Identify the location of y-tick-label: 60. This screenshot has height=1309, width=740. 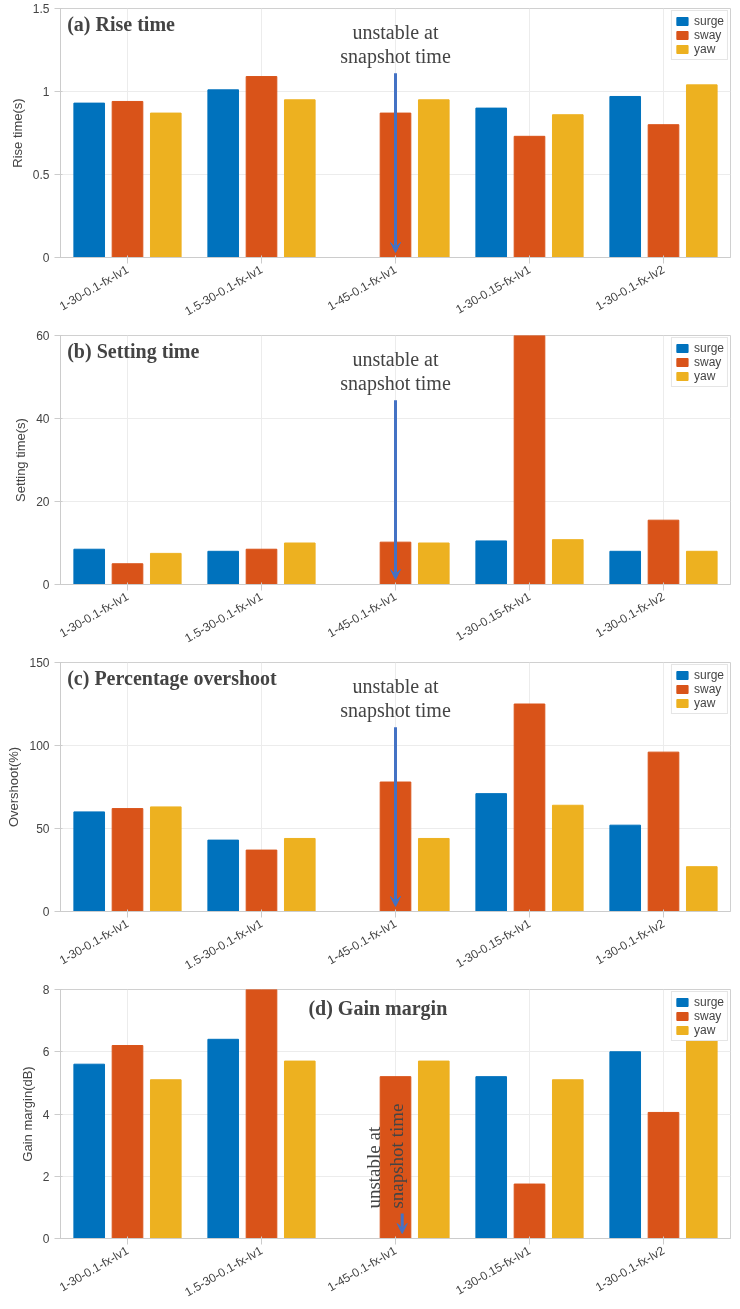
(43, 336).